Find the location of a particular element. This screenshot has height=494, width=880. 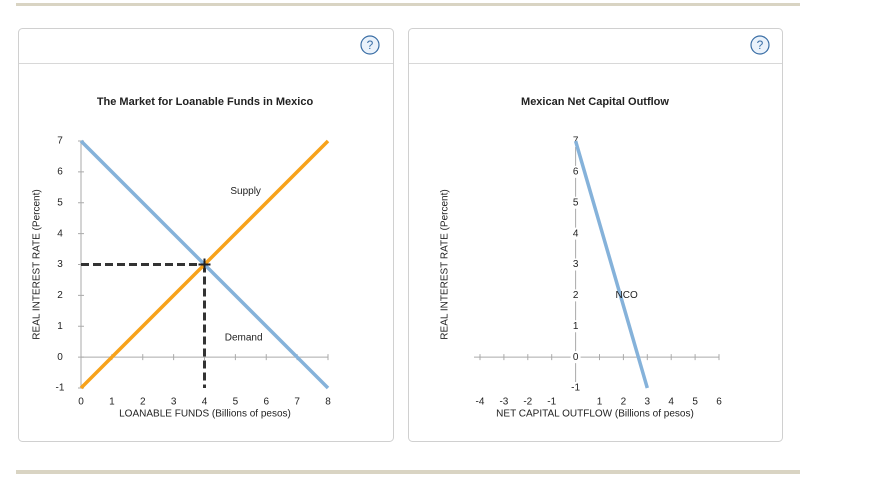

bottom-bar is located at coordinates (408, 472).